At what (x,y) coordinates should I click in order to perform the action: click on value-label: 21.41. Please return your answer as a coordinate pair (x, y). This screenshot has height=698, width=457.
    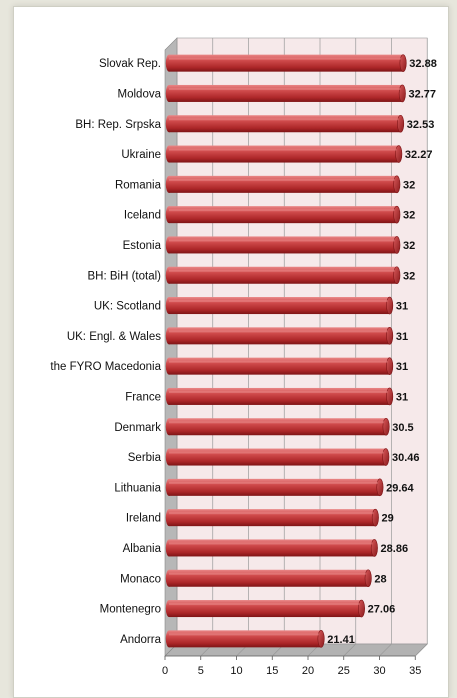
    Looking at the image, I should click on (341, 640).